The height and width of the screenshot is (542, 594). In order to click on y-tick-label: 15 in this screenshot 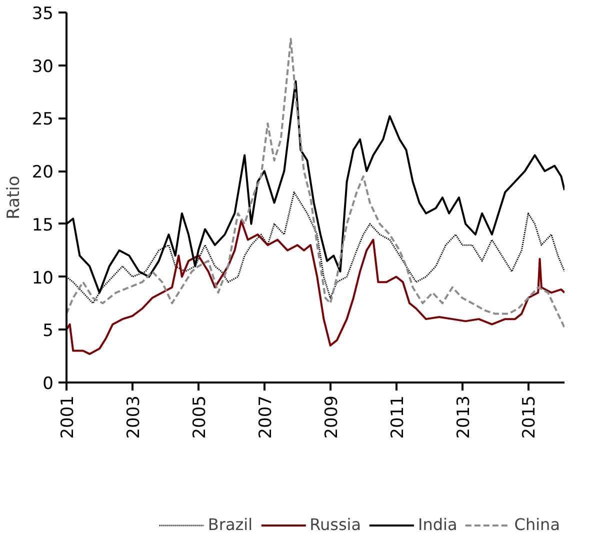, I will do `click(43, 225)`.